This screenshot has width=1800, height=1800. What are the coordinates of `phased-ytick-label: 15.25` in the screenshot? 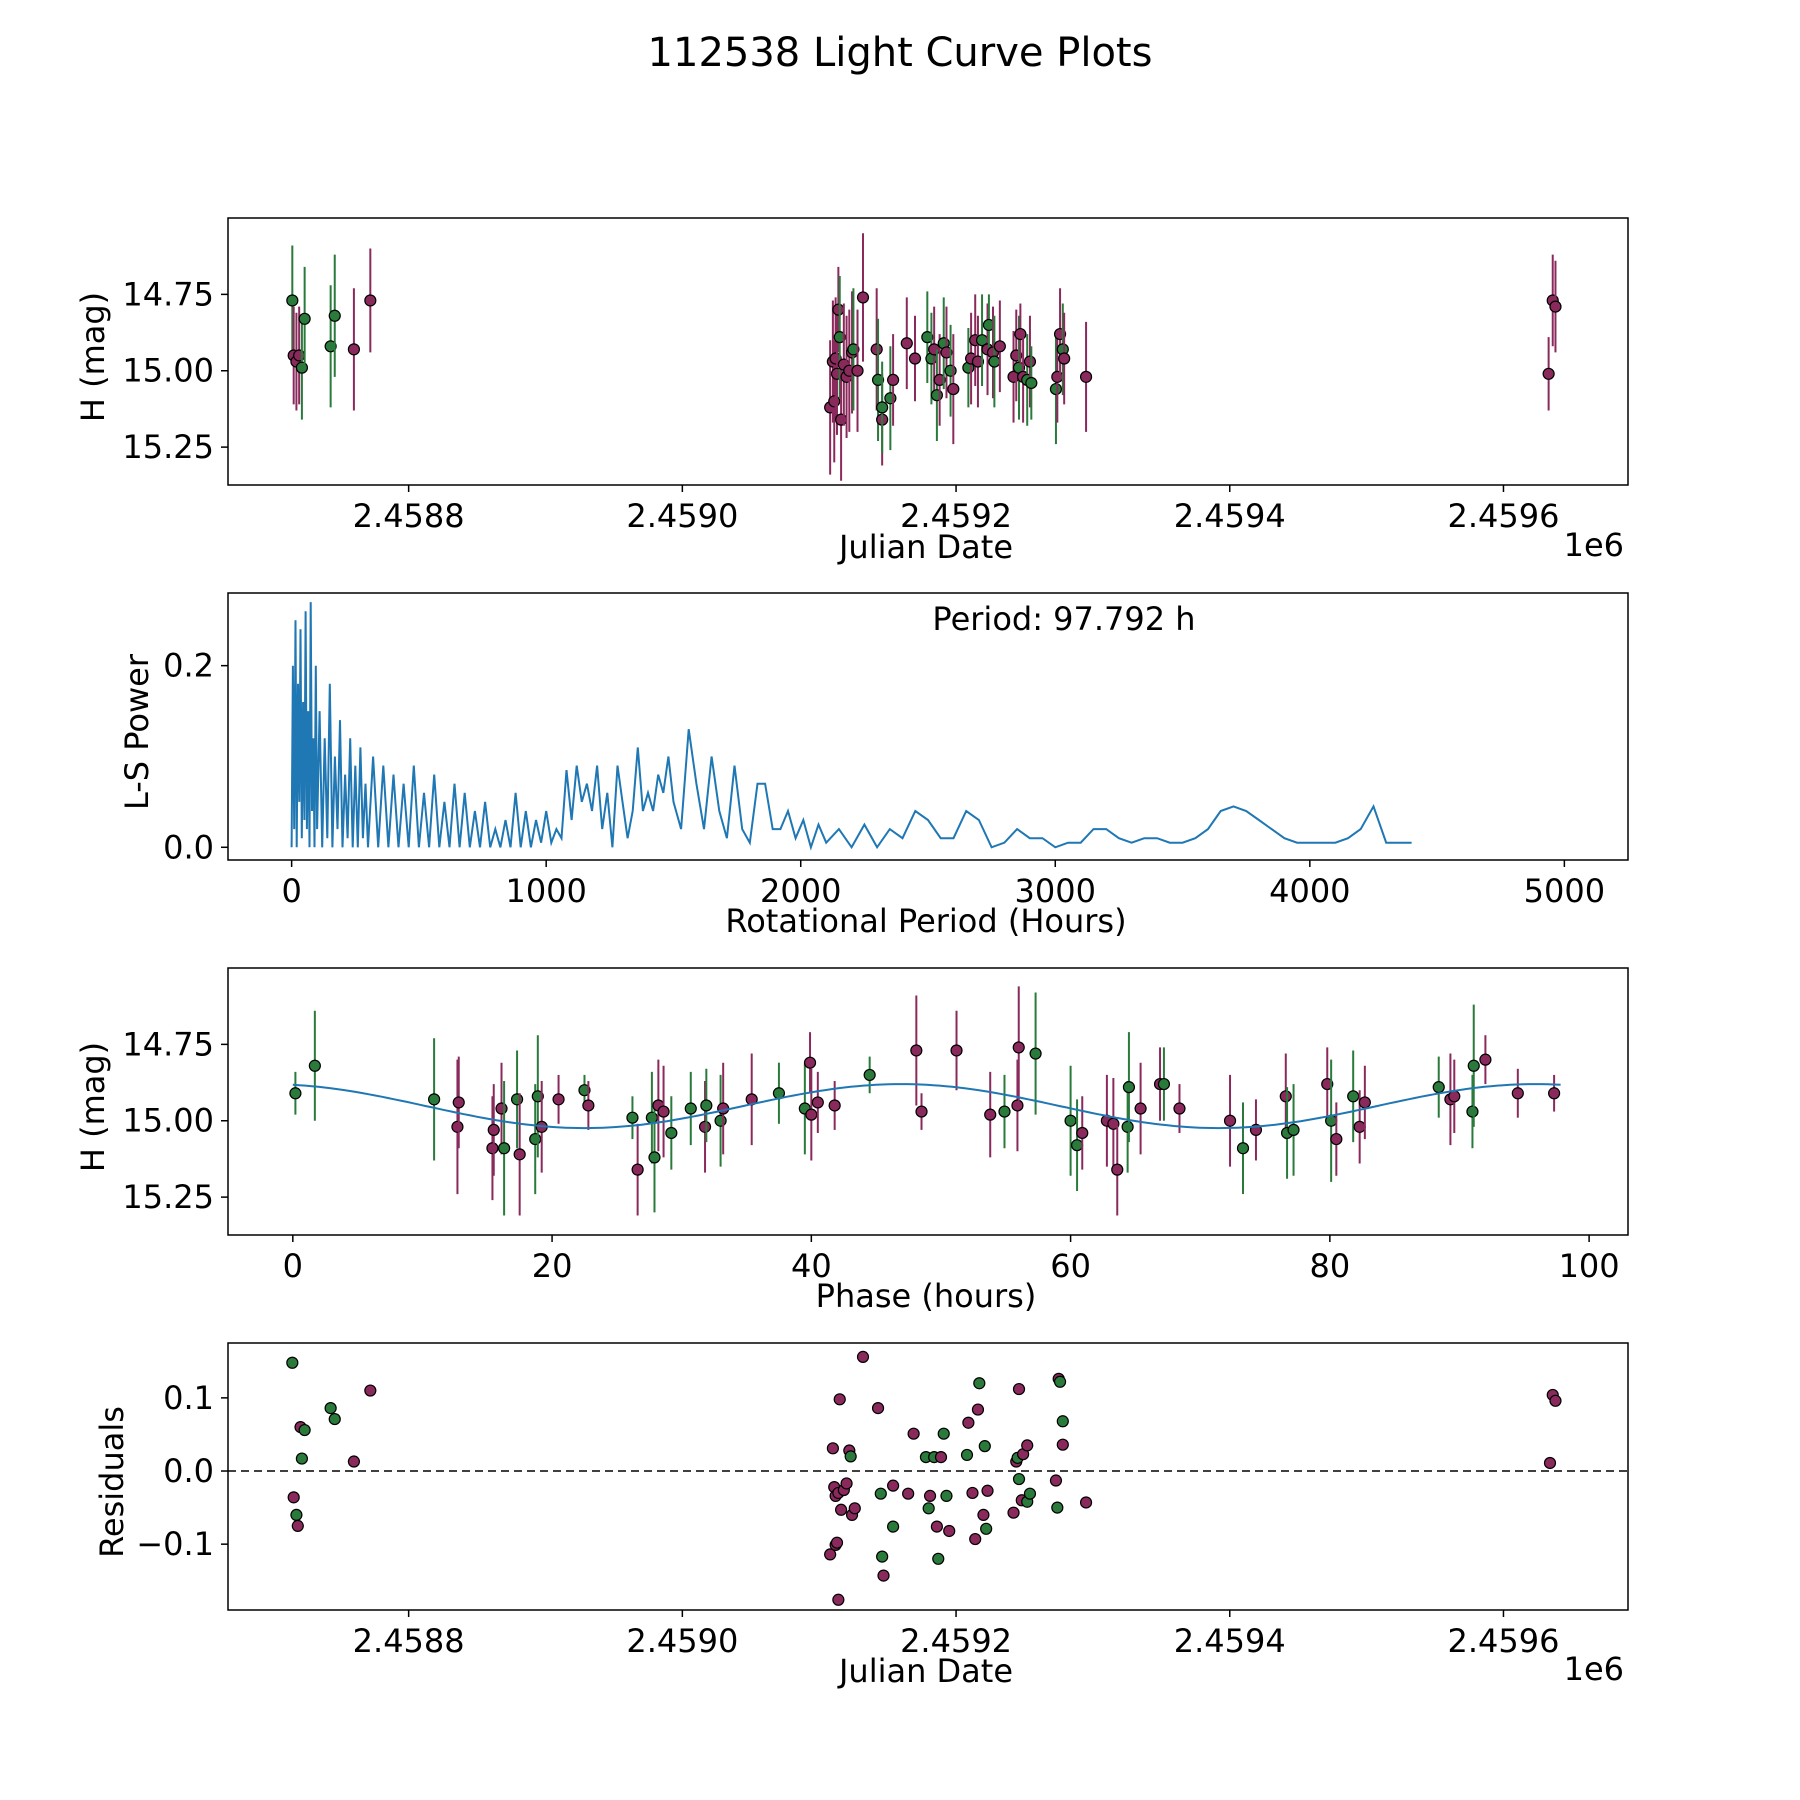 It's located at (168, 1197).